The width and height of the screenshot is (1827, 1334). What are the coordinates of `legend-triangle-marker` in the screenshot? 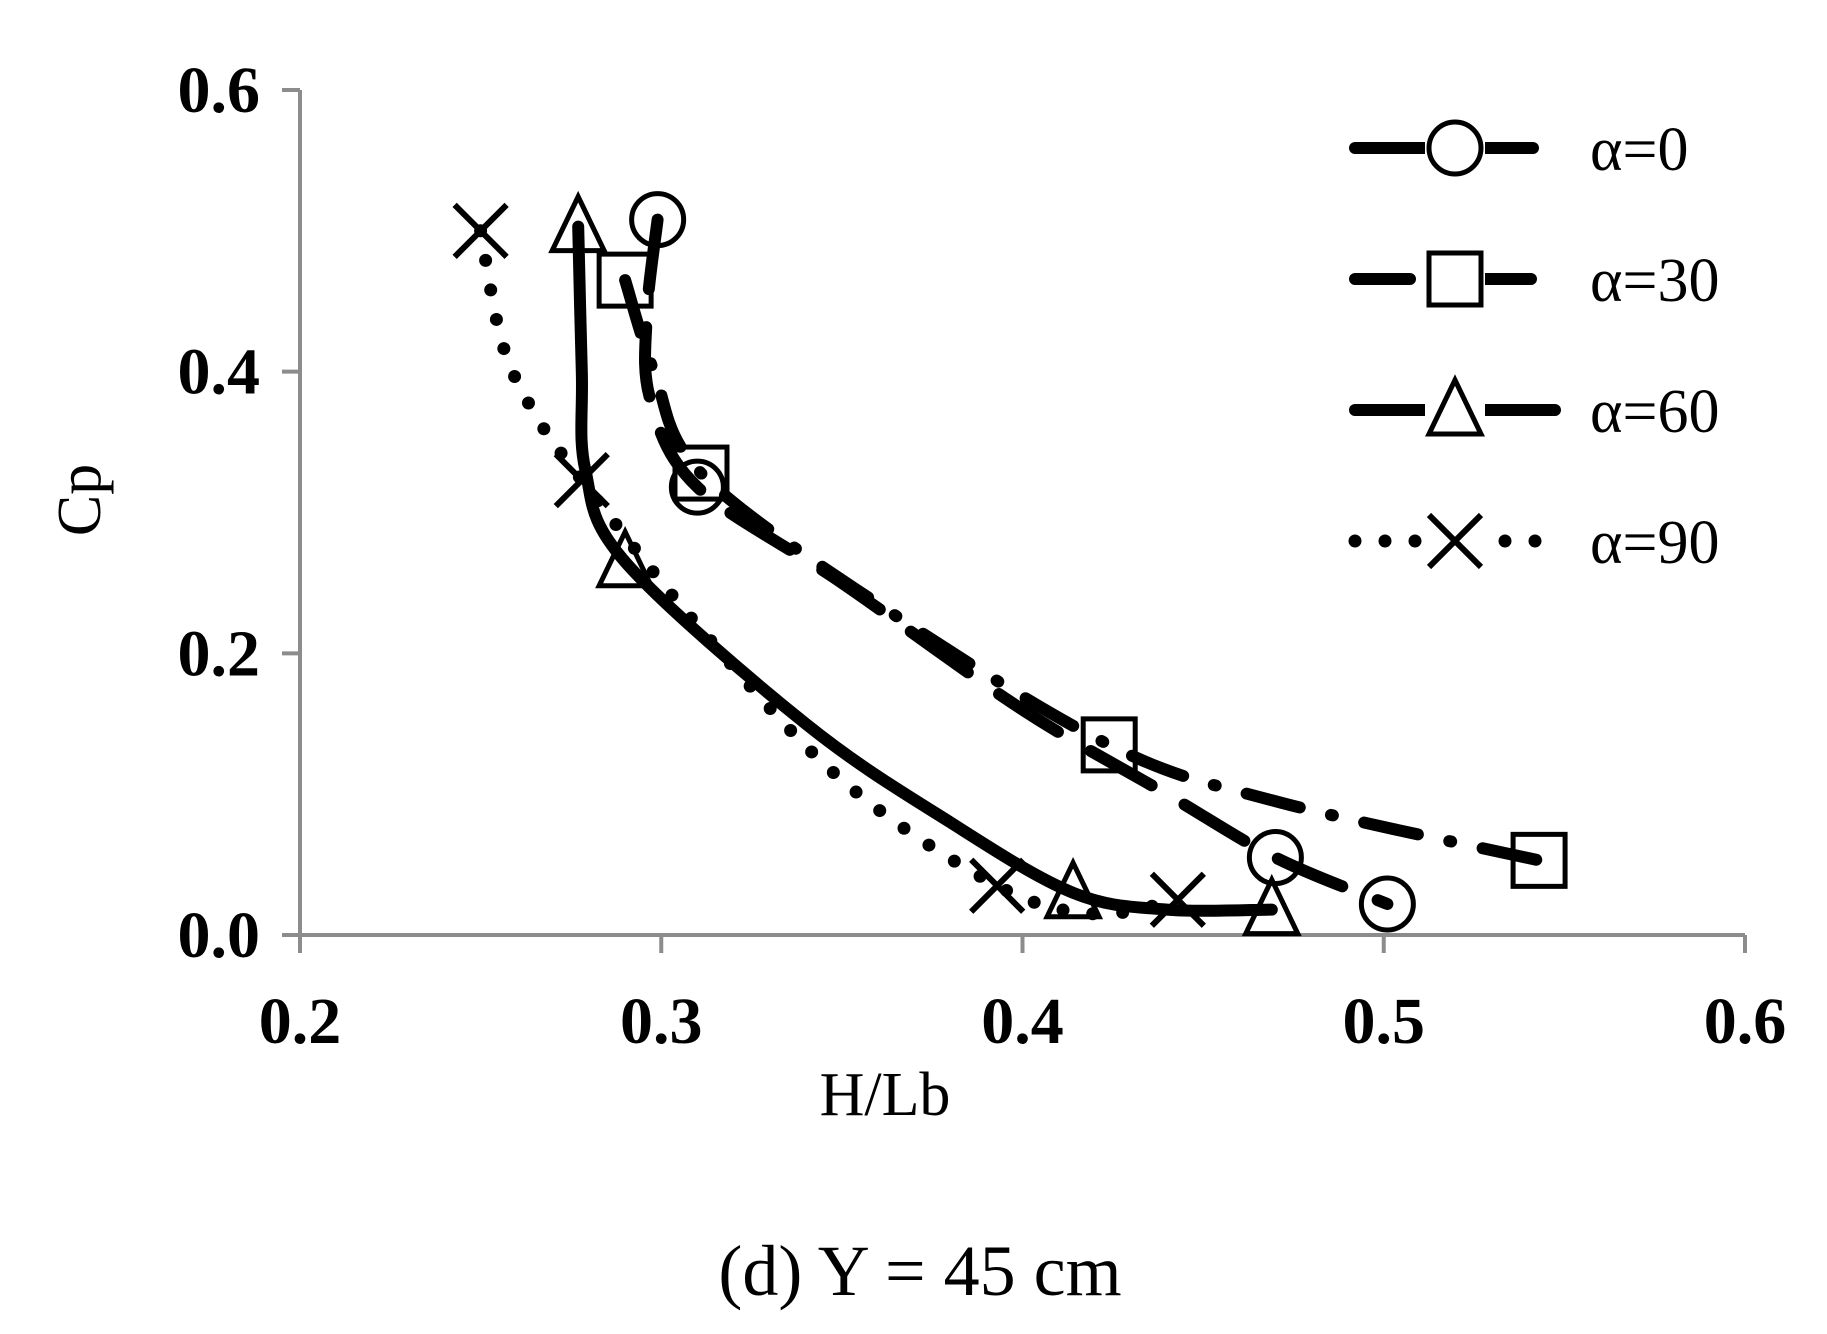 It's located at (1455, 405).